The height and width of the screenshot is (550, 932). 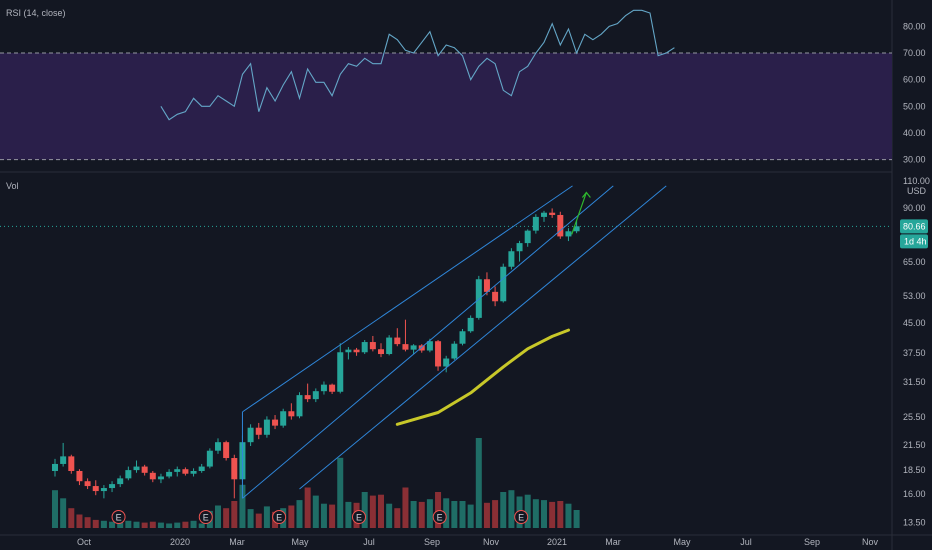 What do you see at coordinates (407, 299) in the screenshot?
I see `trend-channel-line` at bounding box center [407, 299].